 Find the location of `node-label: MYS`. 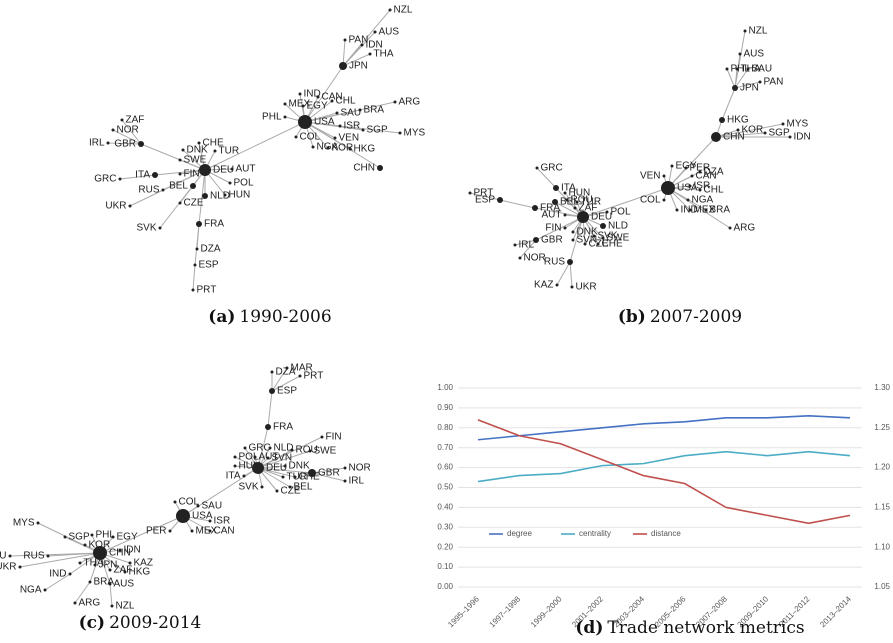

node-label: MYS is located at coordinates (415, 133).